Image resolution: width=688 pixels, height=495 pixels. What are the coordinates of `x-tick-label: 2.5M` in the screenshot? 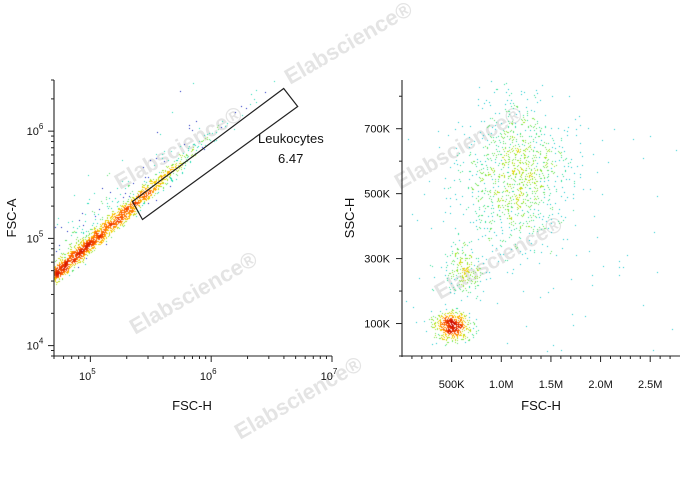 It's located at (650, 385).